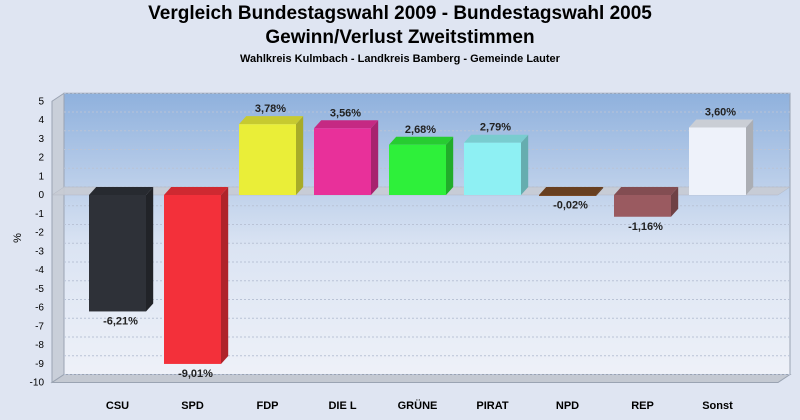 The width and height of the screenshot is (800, 420). I want to click on bar-value-label: -6,21%, so click(120, 321).